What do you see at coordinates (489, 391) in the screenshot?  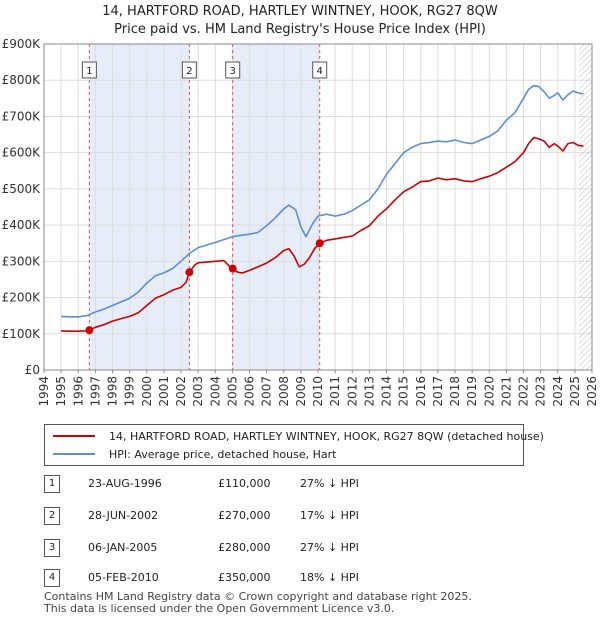 I see `x-tick-label: 2020` at bounding box center [489, 391].